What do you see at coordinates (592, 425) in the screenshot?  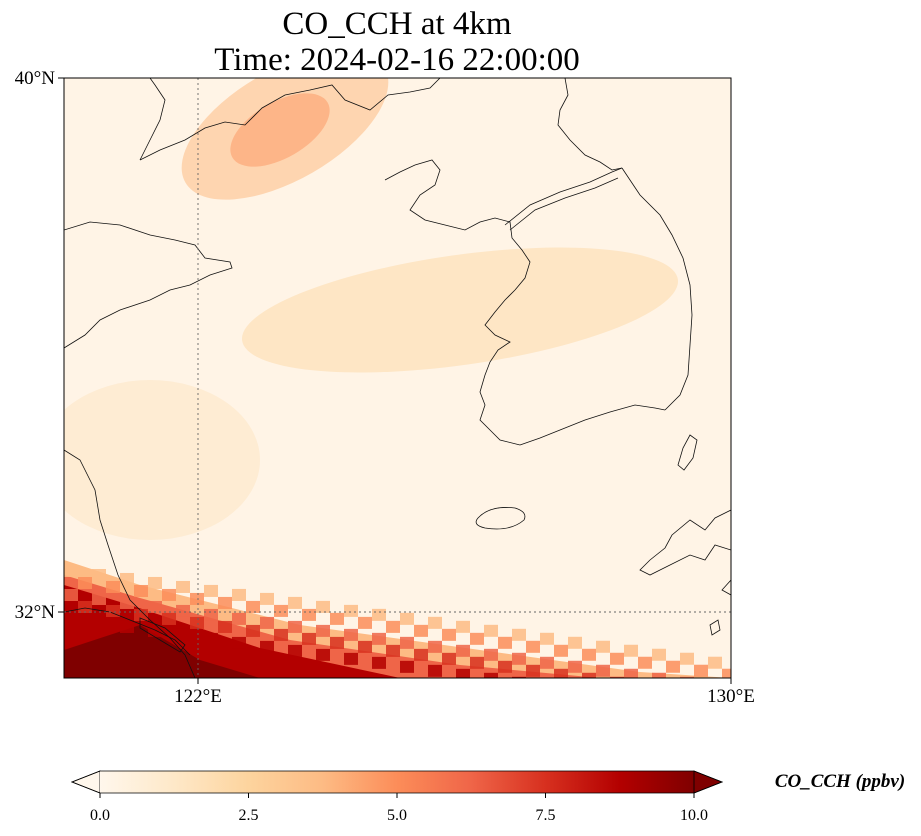 I see `coast-korea-south` at bounding box center [592, 425].